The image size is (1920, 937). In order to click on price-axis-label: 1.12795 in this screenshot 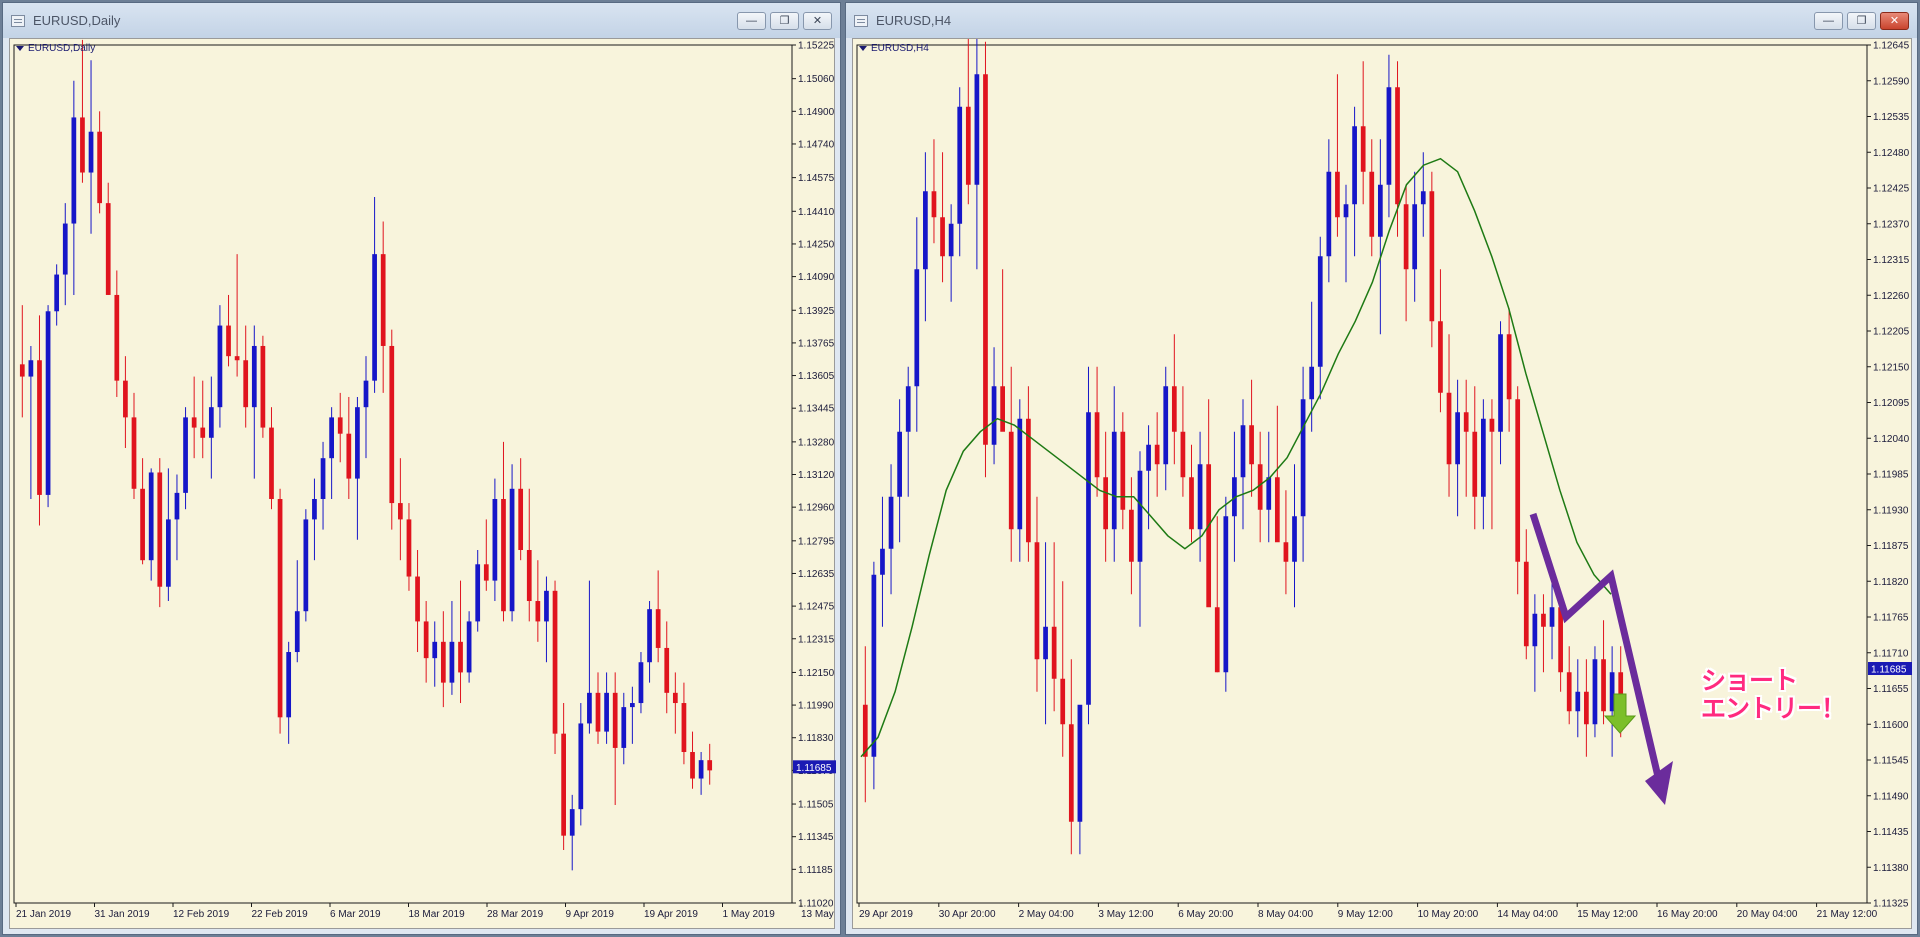, I will do `click(816, 541)`.